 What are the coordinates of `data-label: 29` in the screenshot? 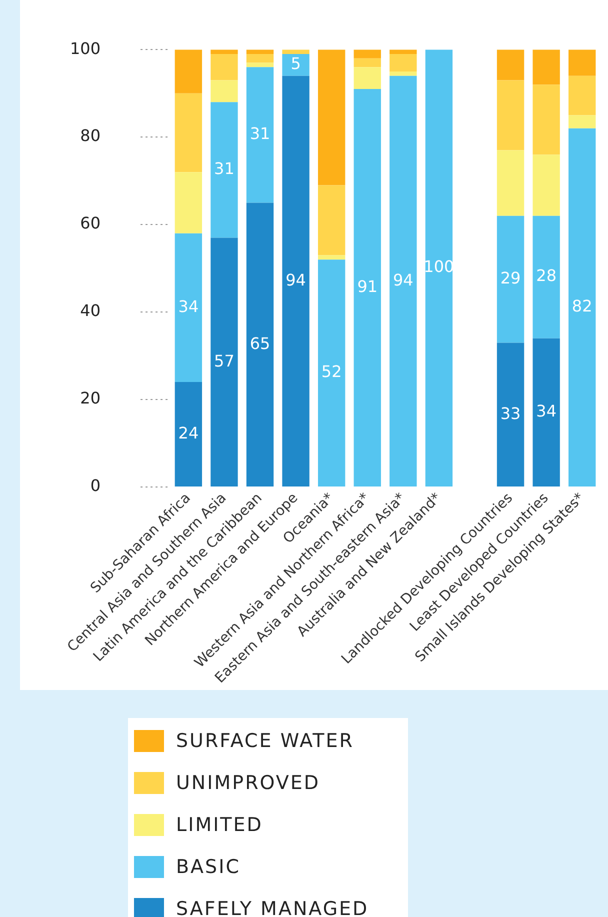 It's located at (510, 278).